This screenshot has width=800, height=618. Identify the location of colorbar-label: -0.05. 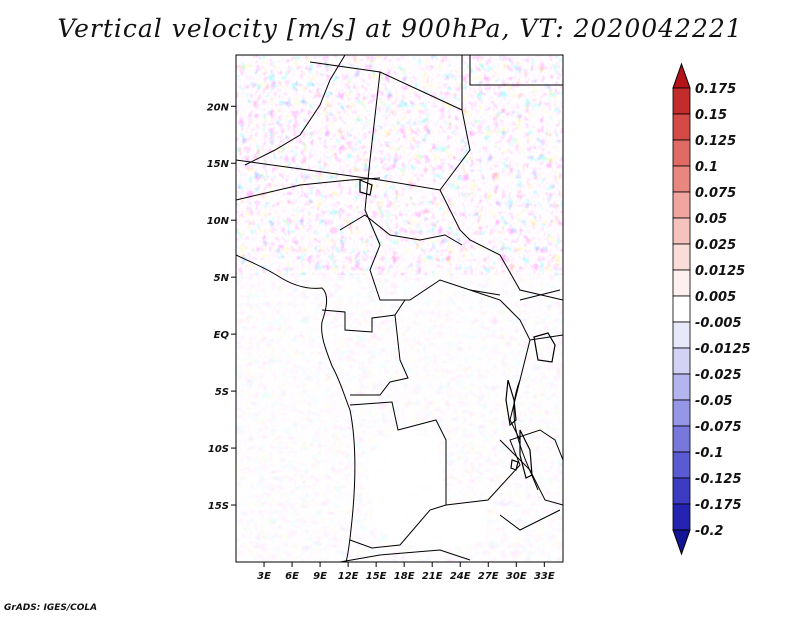
(713, 401).